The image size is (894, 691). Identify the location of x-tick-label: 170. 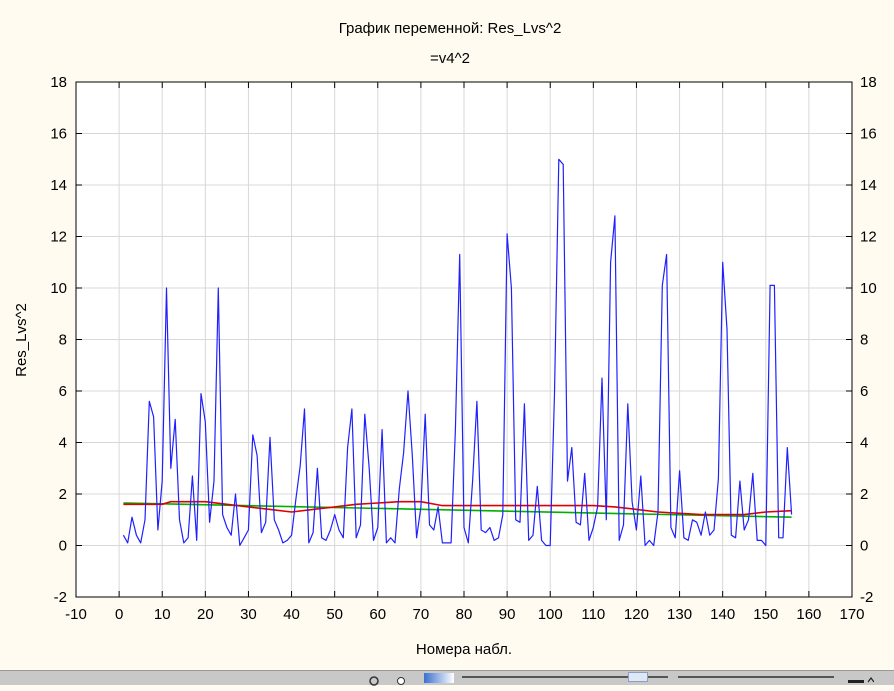
(851, 614).